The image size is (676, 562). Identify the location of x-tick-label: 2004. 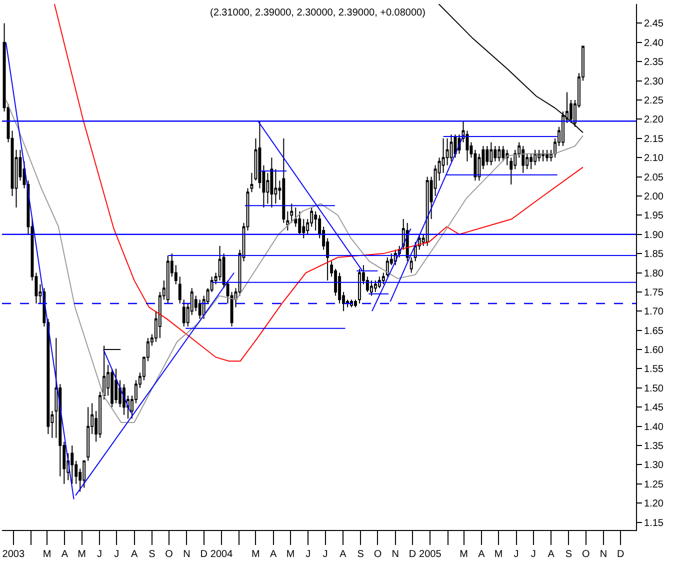
(222, 554).